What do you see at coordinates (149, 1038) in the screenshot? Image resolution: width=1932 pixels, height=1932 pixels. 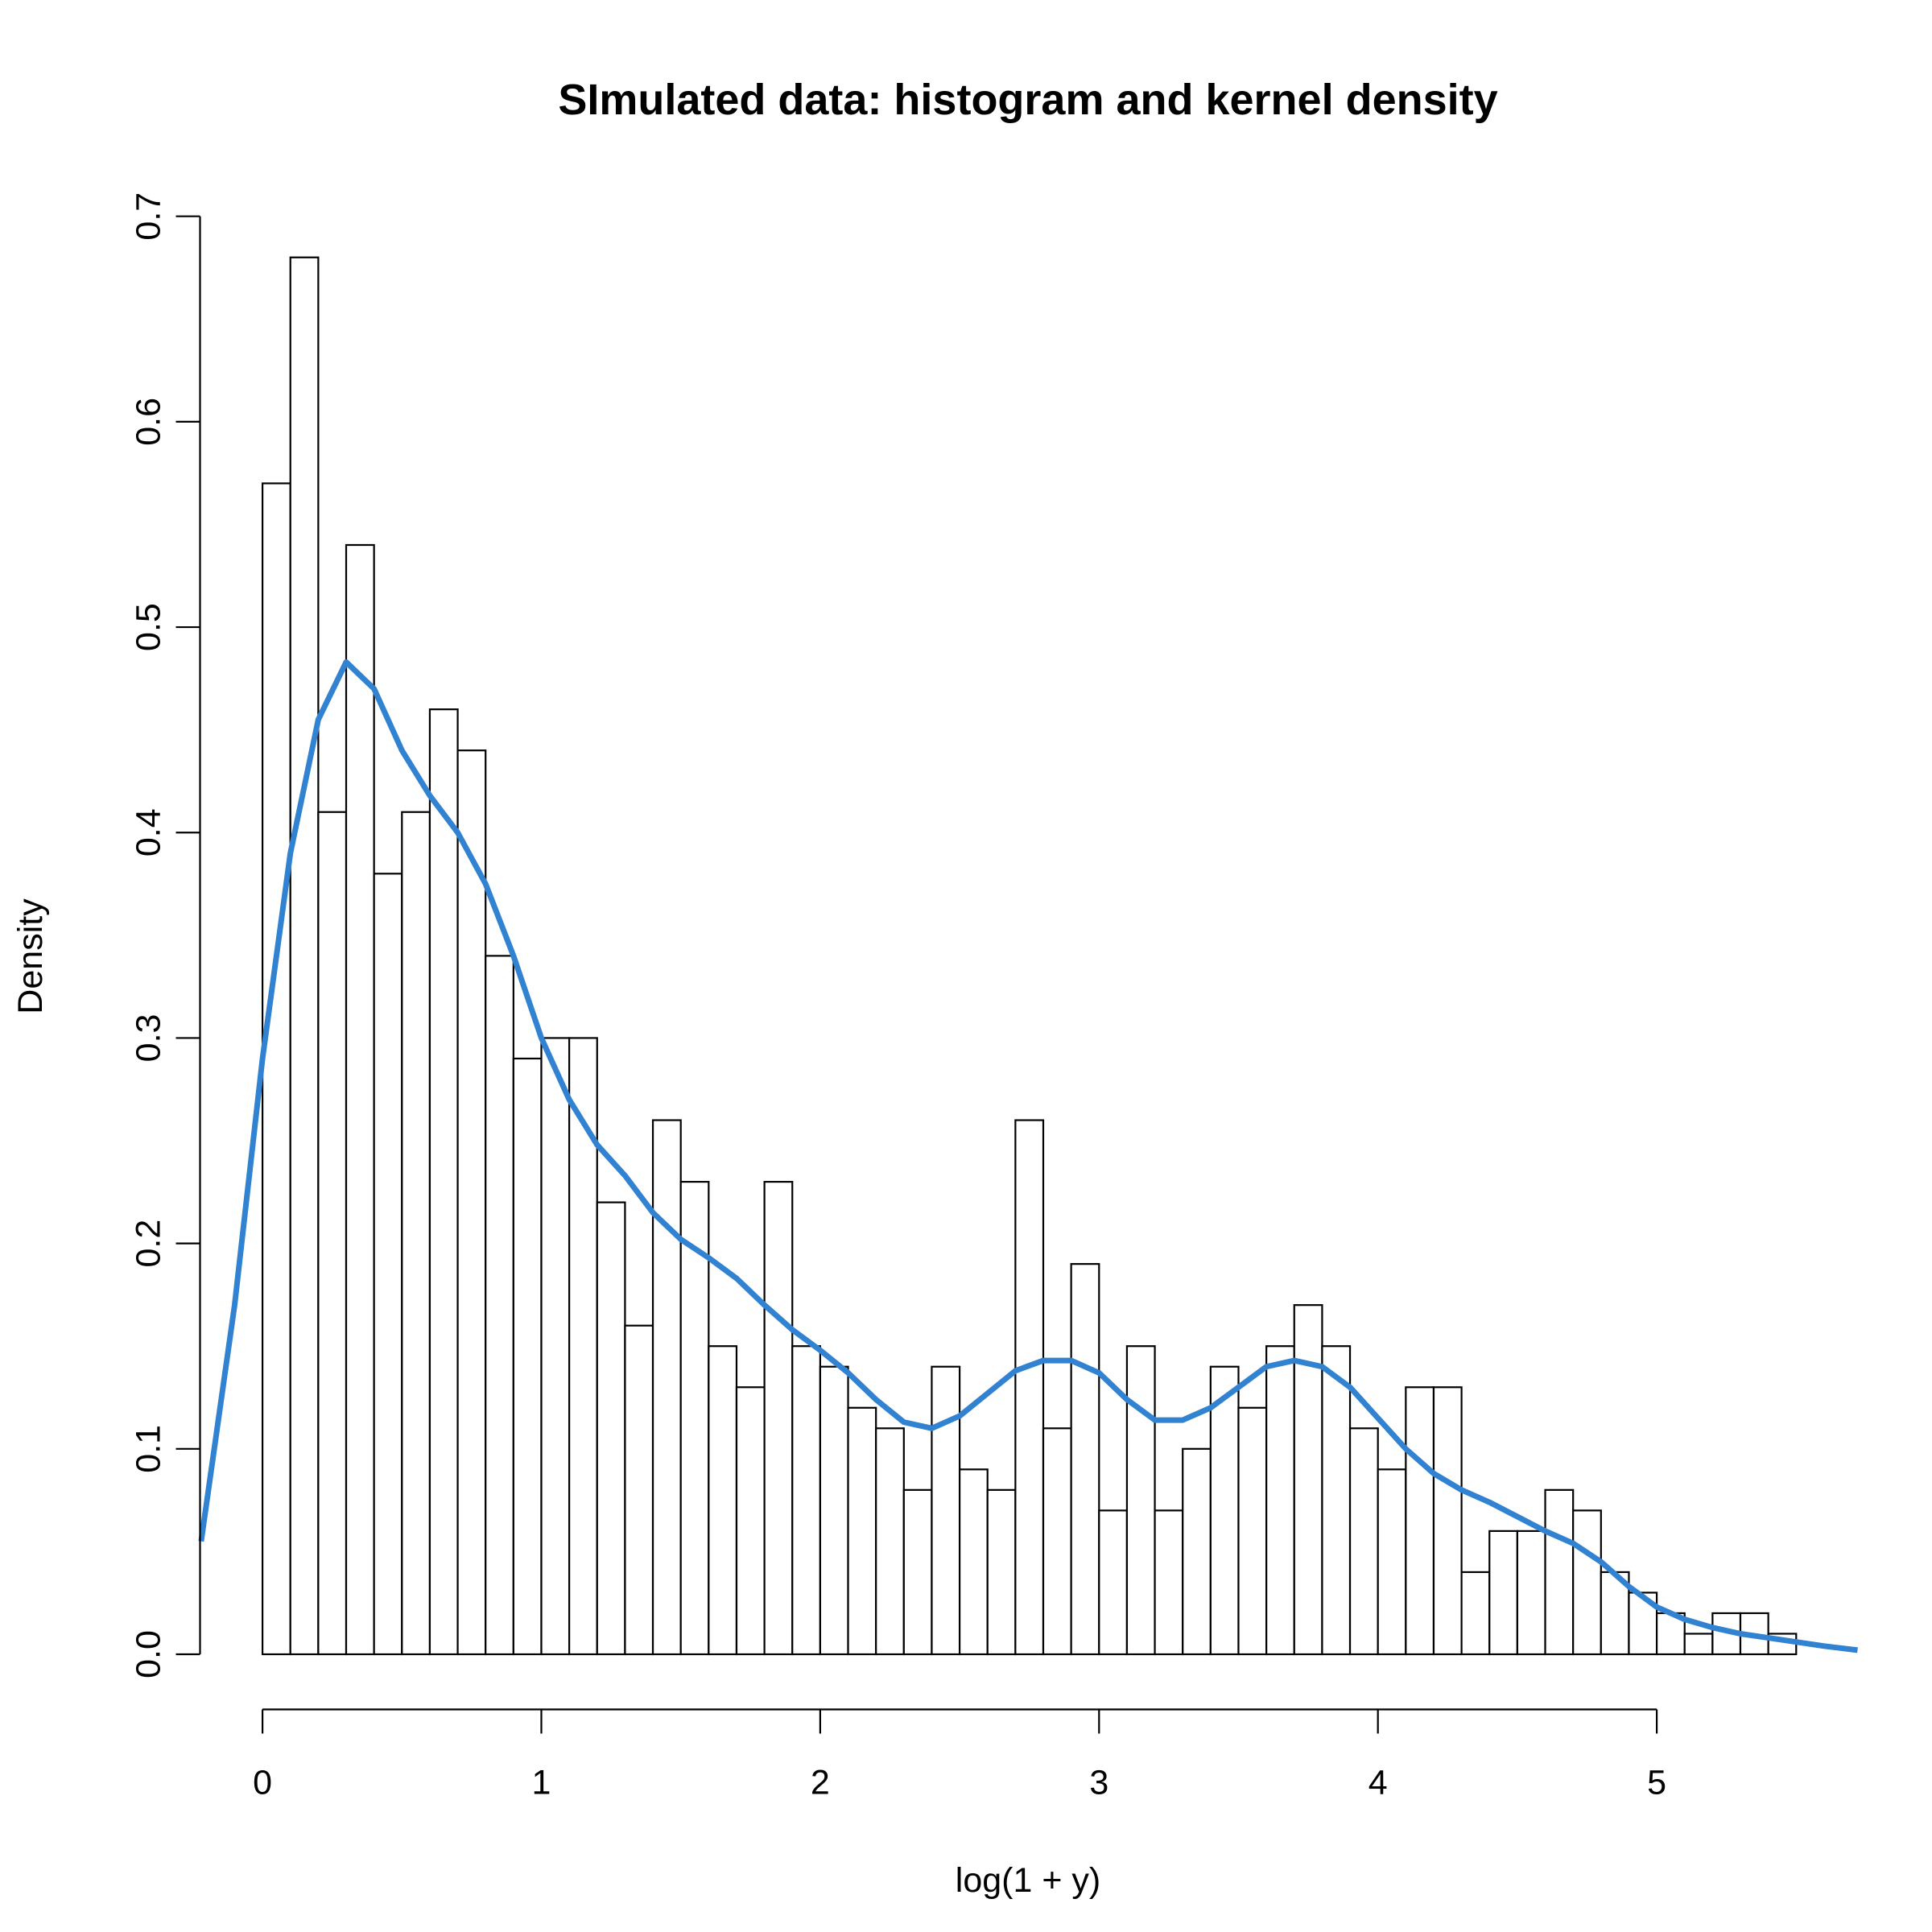 I see `y-tick-label: 0.3` at bounding box center [149, 1038].